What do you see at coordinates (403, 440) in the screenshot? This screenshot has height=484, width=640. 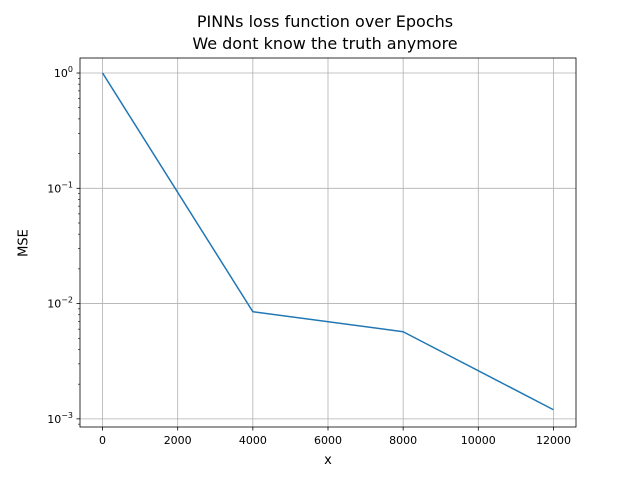 I see `x-tick-label: 8000` at bounding box center [403, 440].